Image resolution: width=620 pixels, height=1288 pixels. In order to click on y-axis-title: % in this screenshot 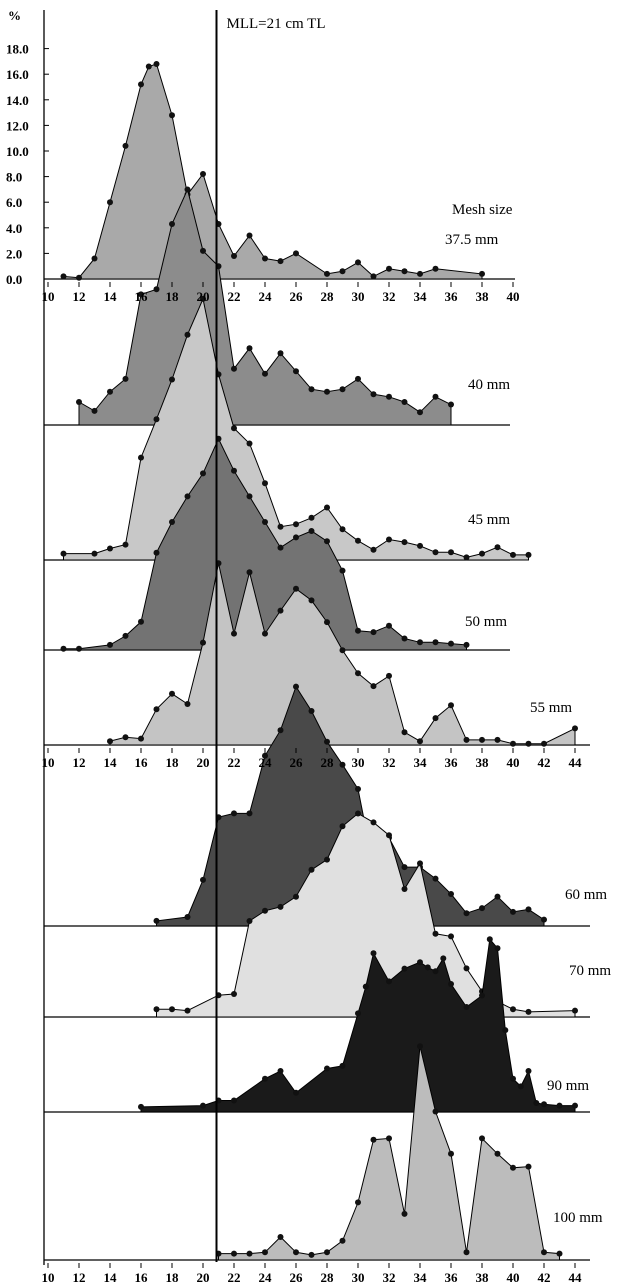, I will do `click(14, 15)`.